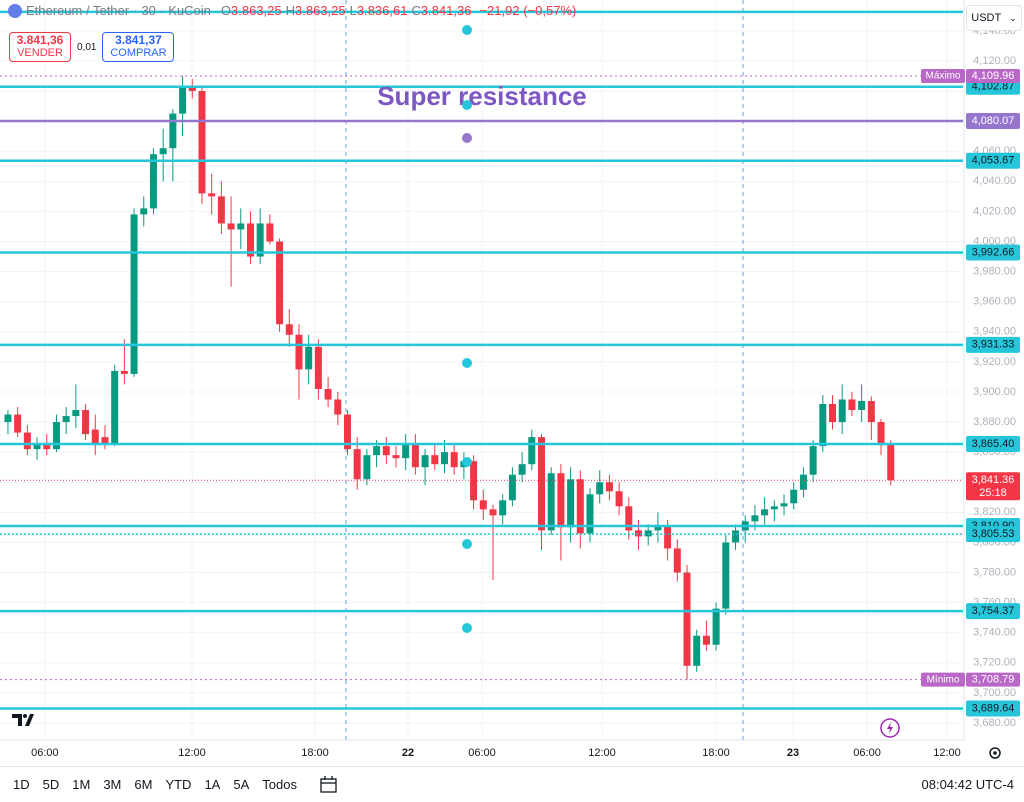 This screenshot has width=1024, height=802. I want to click on range-button: 5D, so click(51, 784).